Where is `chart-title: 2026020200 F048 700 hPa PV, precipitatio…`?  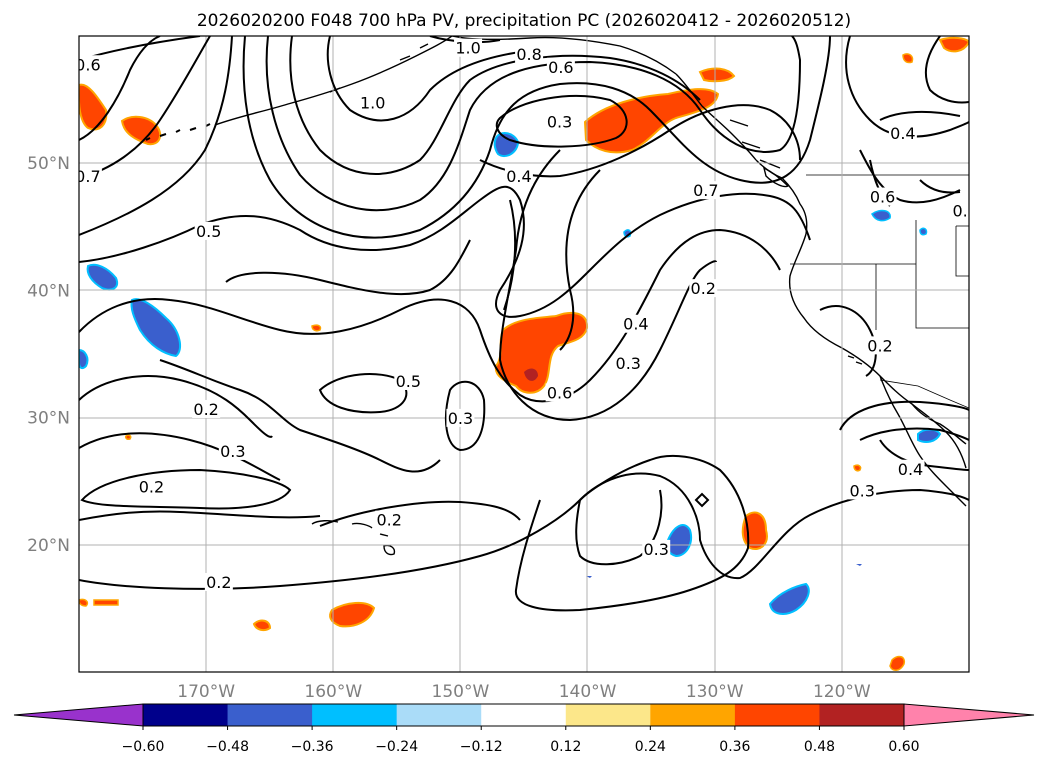 chart-title: 2026020200 F048 700 hPa PV, precipitatio… is located at coordinates (524, 21).